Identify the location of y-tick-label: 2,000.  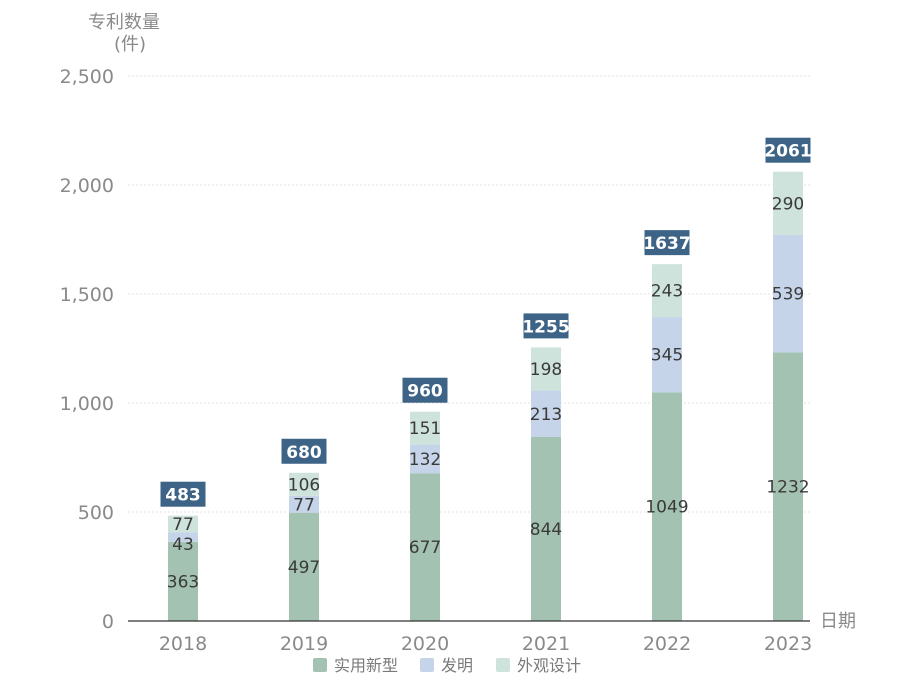
(87, 186).